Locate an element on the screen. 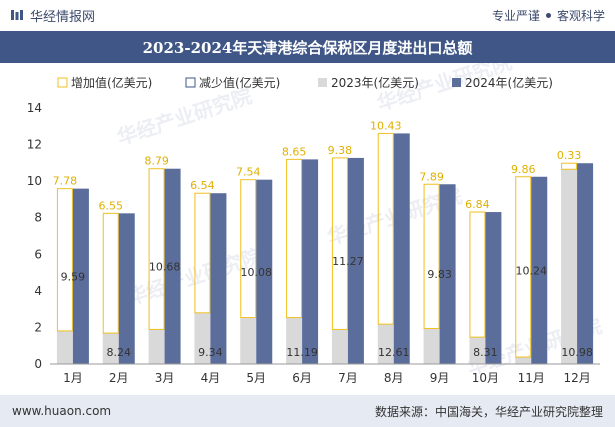 Image resolution: width=615 pixels, height=427 pixels. x-tick-label: 7月 is located at coordinates (348, 378).